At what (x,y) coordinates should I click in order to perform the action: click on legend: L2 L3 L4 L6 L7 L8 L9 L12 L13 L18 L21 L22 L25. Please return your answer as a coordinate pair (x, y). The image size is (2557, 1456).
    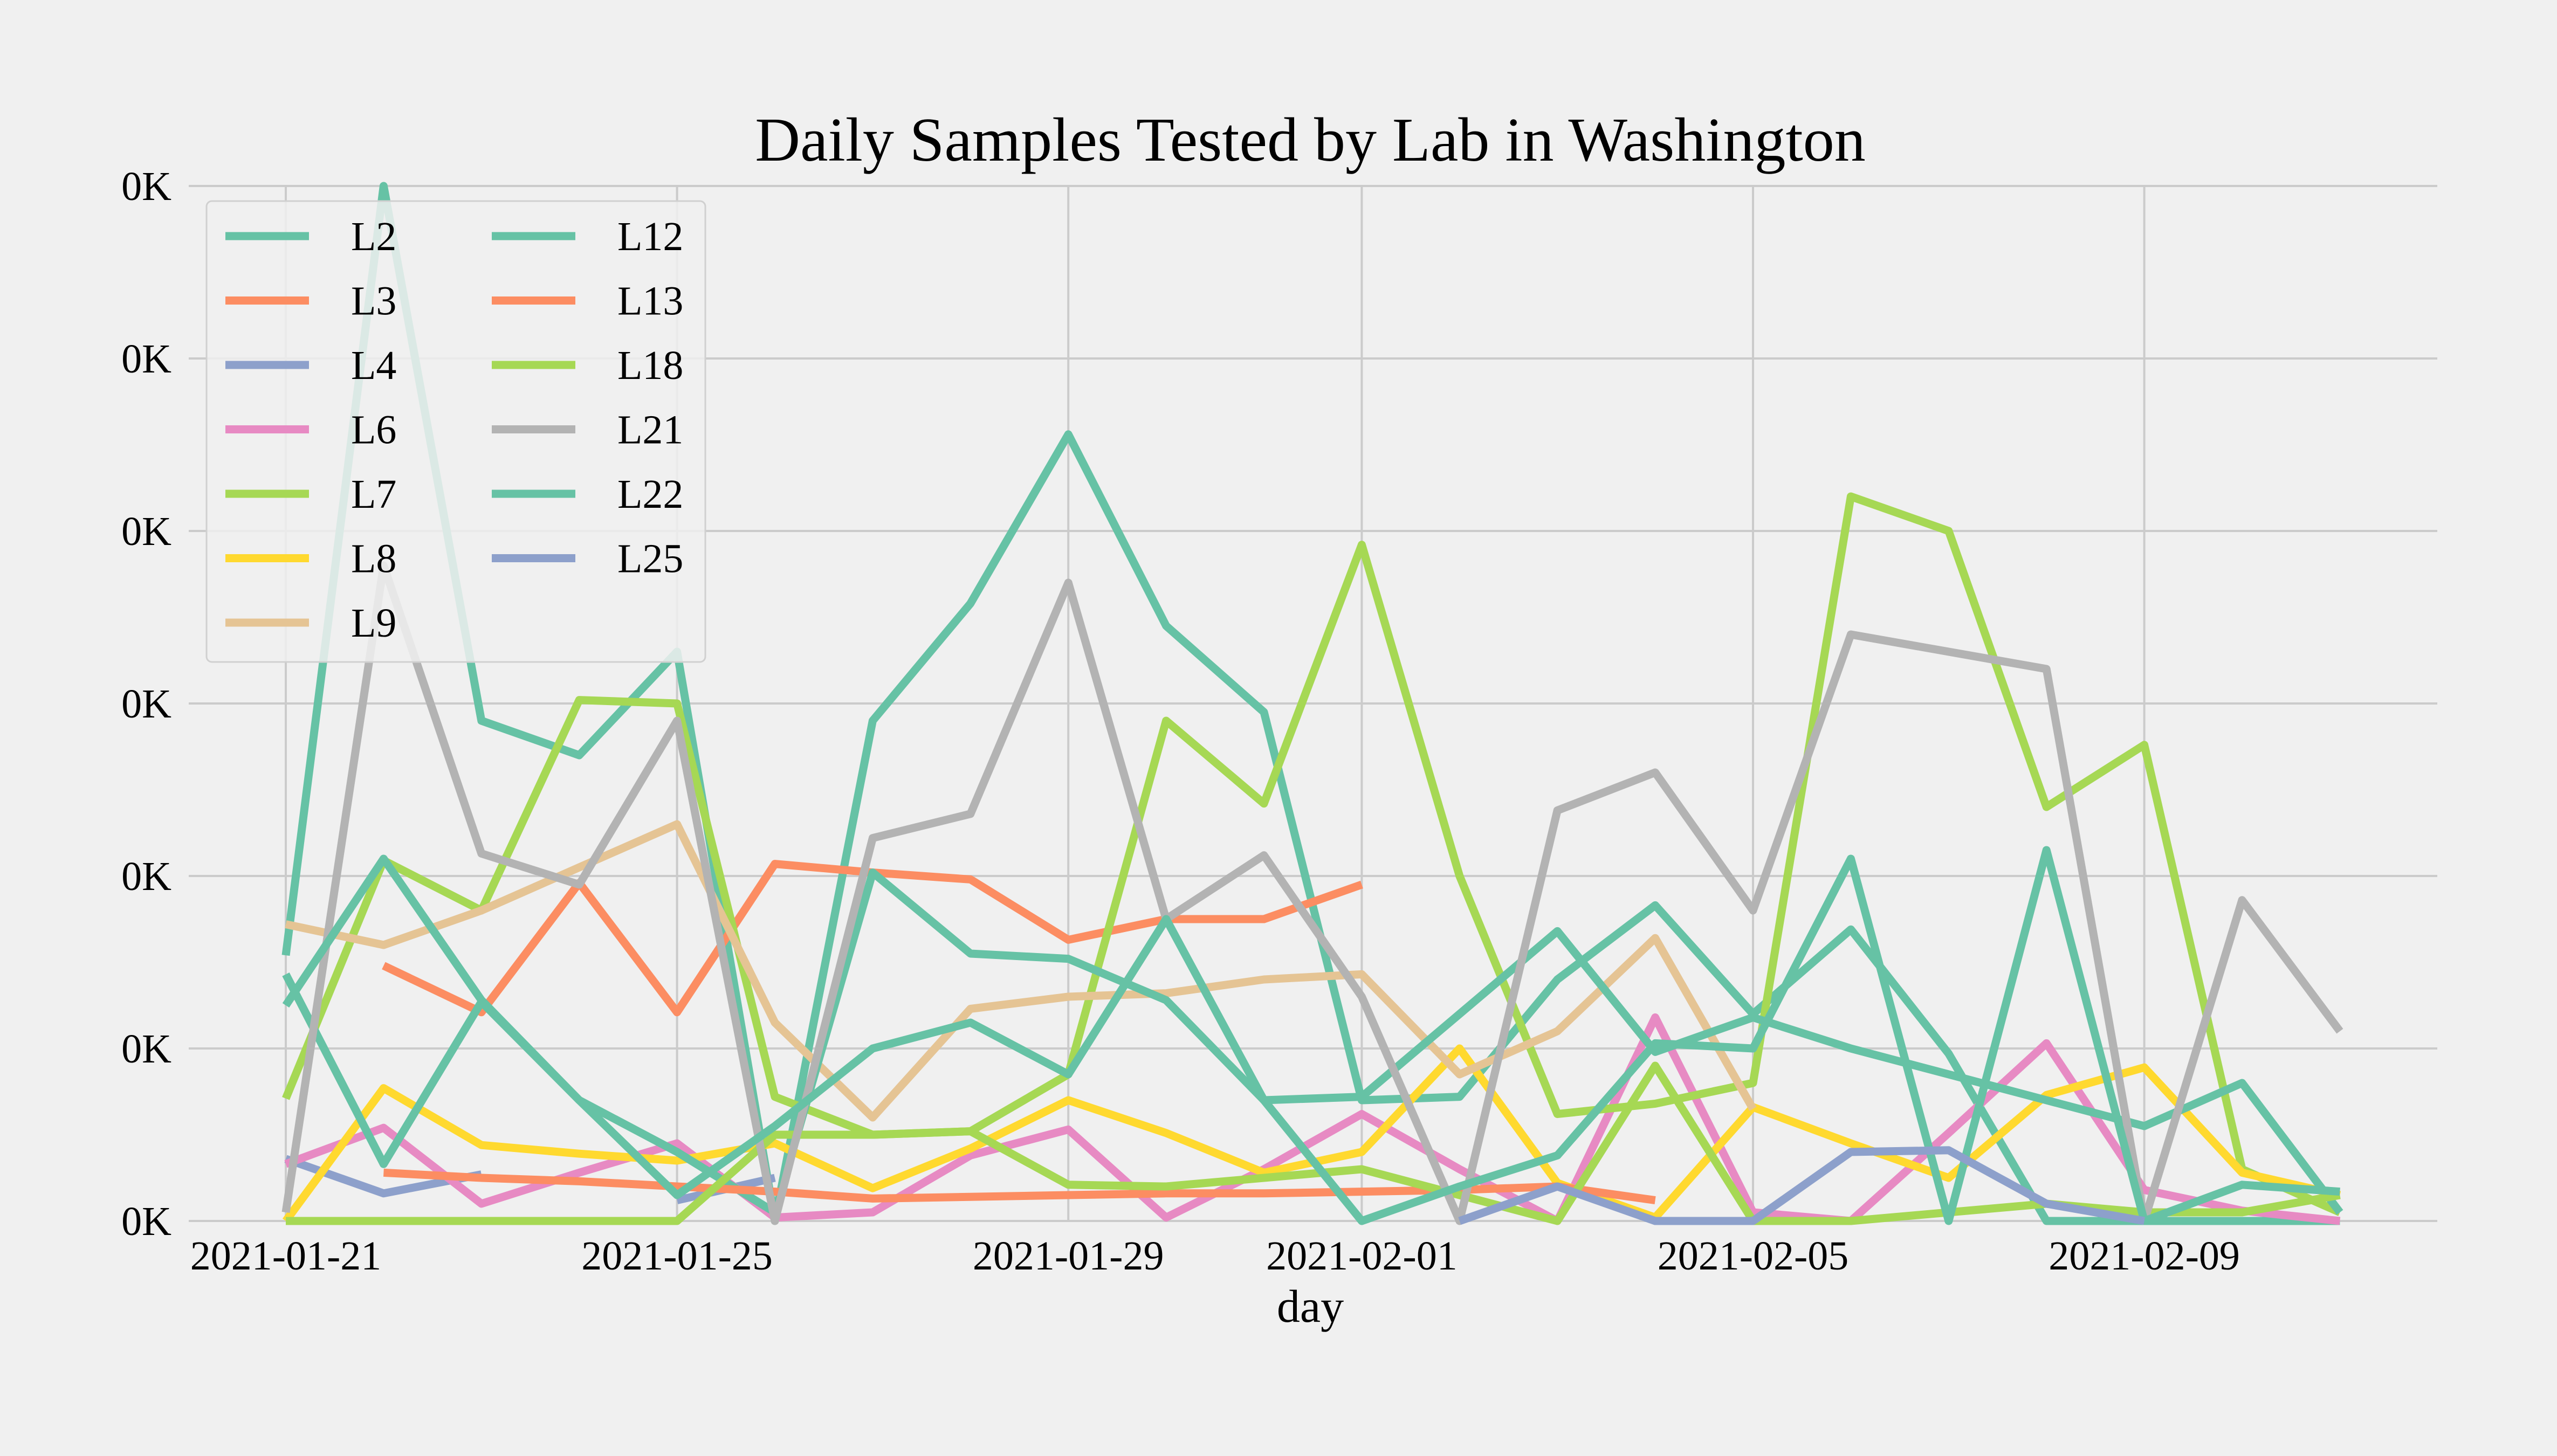
    Looking at the image, I should click on (455, 432).